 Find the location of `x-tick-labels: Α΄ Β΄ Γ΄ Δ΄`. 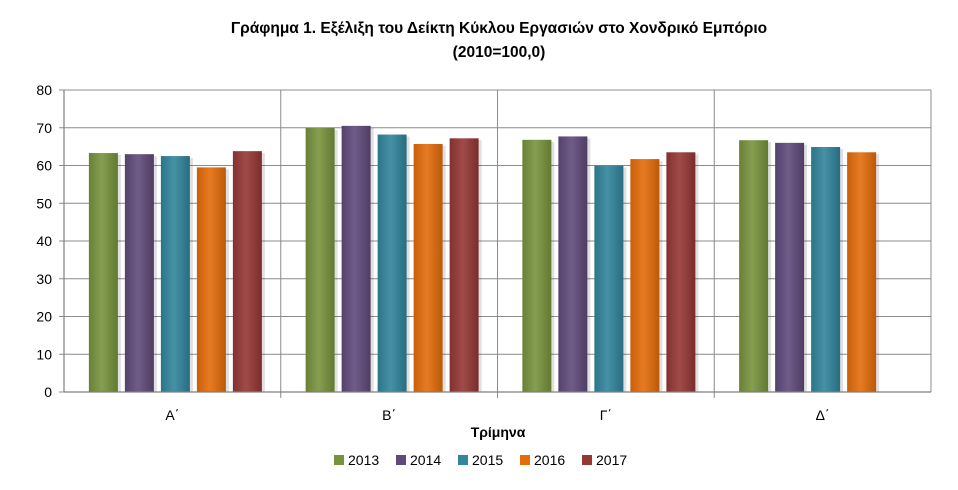

x-tick-labels: Α΄ Β΄ Γ΄ Δ΄ is located at coordinates (497, 415).